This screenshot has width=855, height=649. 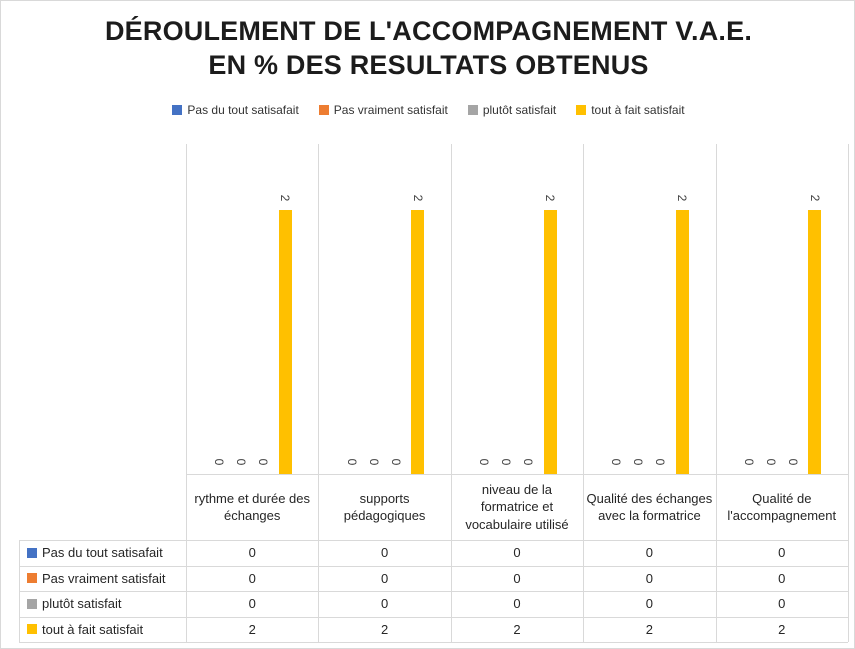 I want to click on legend-item-4: tout à fait satisfait, so click(x=630, y=110).